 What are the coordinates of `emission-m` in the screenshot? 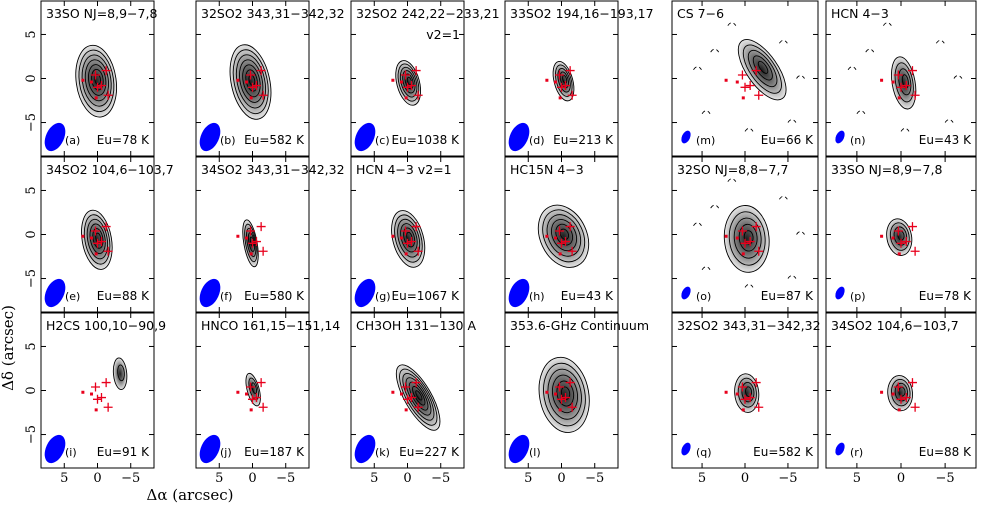 It's located at (762, 70).